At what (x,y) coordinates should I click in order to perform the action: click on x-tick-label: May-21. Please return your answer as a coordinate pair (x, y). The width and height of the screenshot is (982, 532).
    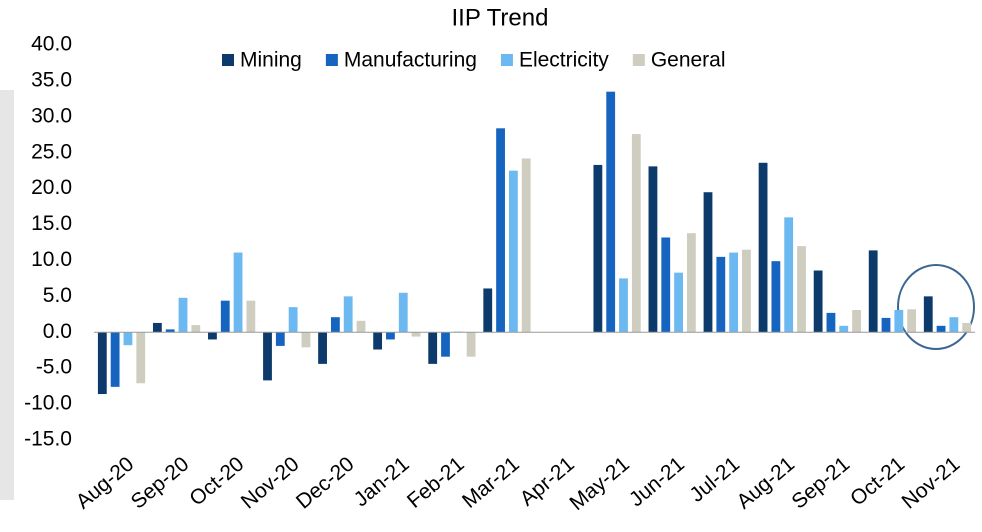
    Looking at the image, I should click on (599, 483).